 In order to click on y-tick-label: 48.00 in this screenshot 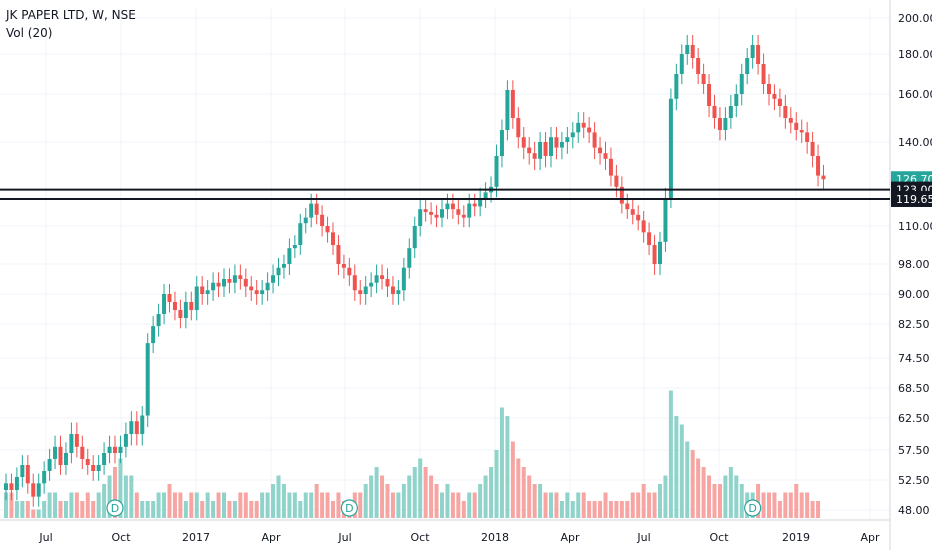, I will do `click(914, 510)`.